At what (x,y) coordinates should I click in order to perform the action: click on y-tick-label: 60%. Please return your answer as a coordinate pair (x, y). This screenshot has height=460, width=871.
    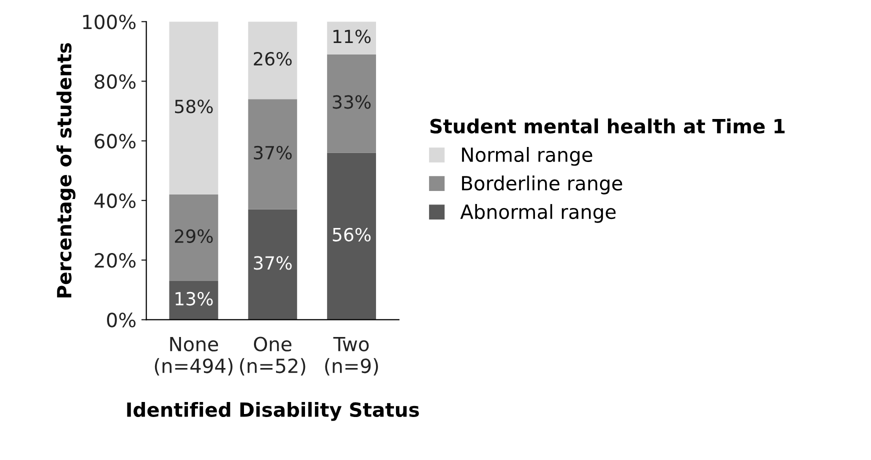
    Looking at the image, I should click on (115, 141).